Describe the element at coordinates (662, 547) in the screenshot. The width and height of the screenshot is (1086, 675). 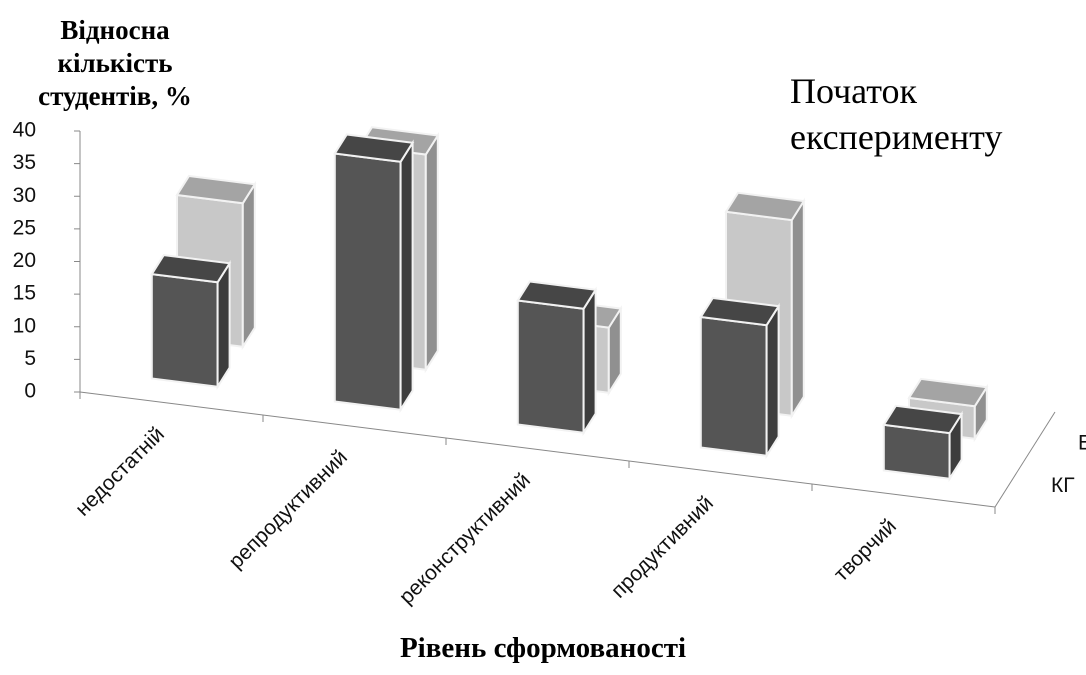
I see `x-tick-label: продуктивний` at that location.